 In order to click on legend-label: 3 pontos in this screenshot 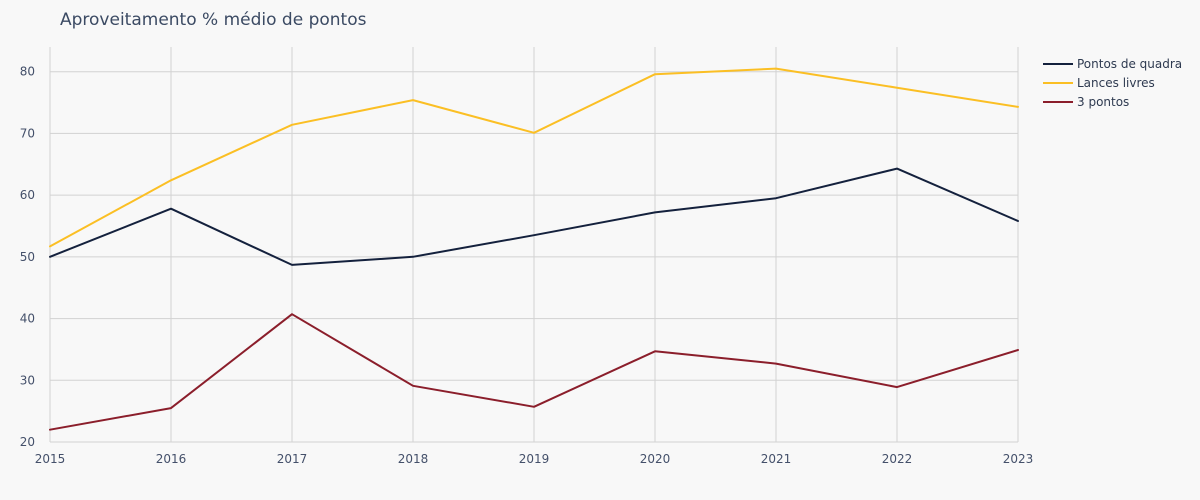, I will do `click(1103, 102)`.